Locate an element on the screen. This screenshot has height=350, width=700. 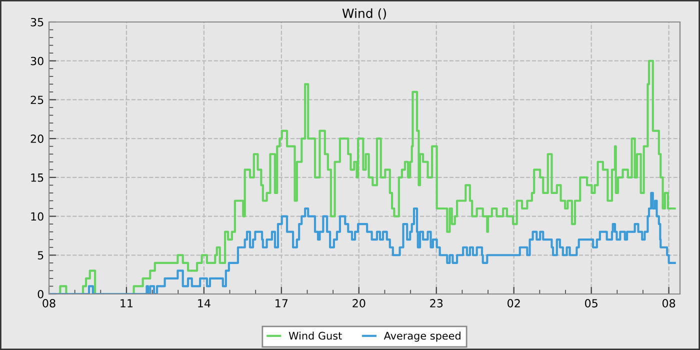
y-tick-label: 25 is located at coordinates (37, 100).